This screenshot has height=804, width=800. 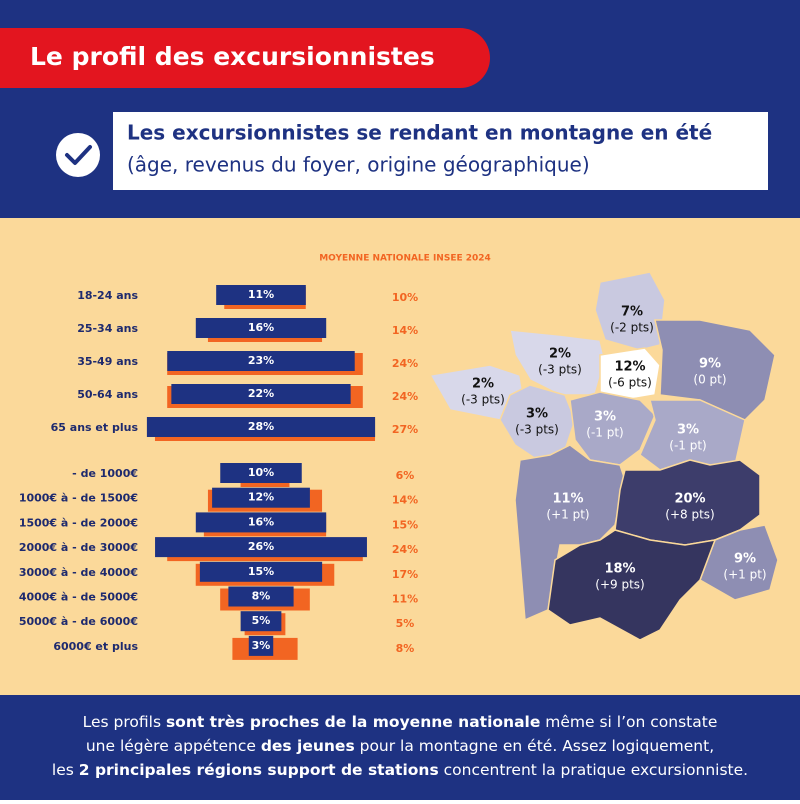 I want to click on bar-value-label: 26%, so click(x=261, y=546).